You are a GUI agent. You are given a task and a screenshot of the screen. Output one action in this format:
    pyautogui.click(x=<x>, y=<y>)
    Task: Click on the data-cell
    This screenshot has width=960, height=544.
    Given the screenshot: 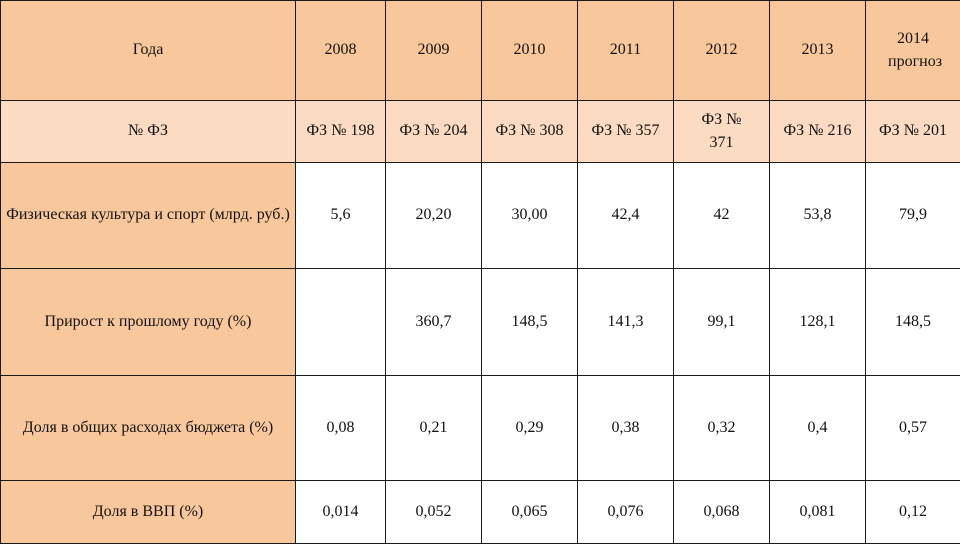 What is the action you would take?
    pyautogui.click(x=341, y=322)
    